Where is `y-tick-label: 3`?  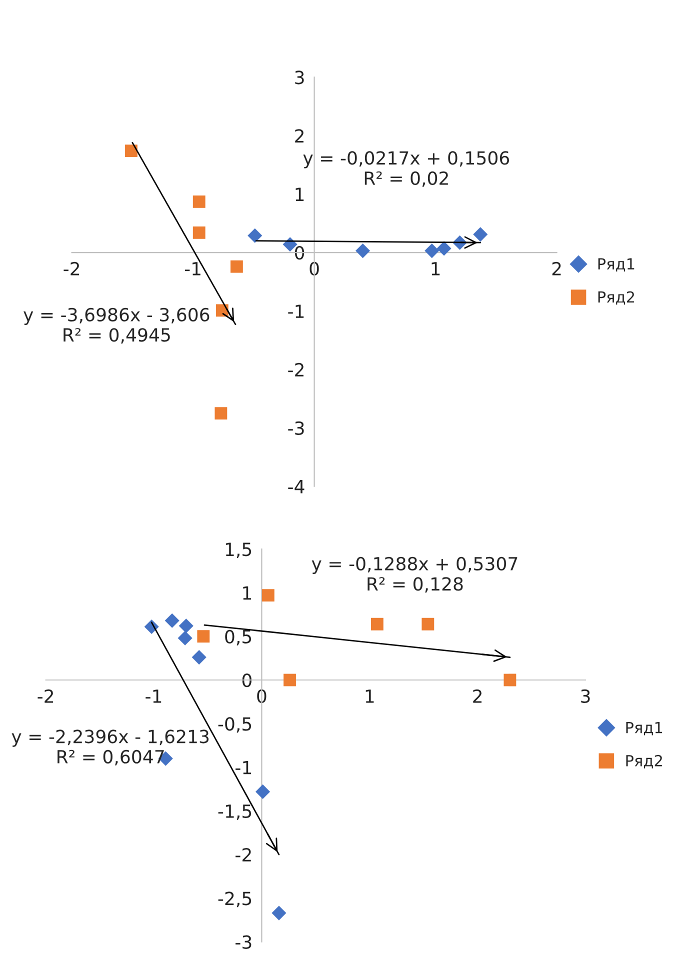 y-tick-label: 3 is located at coordinates (299, 77).